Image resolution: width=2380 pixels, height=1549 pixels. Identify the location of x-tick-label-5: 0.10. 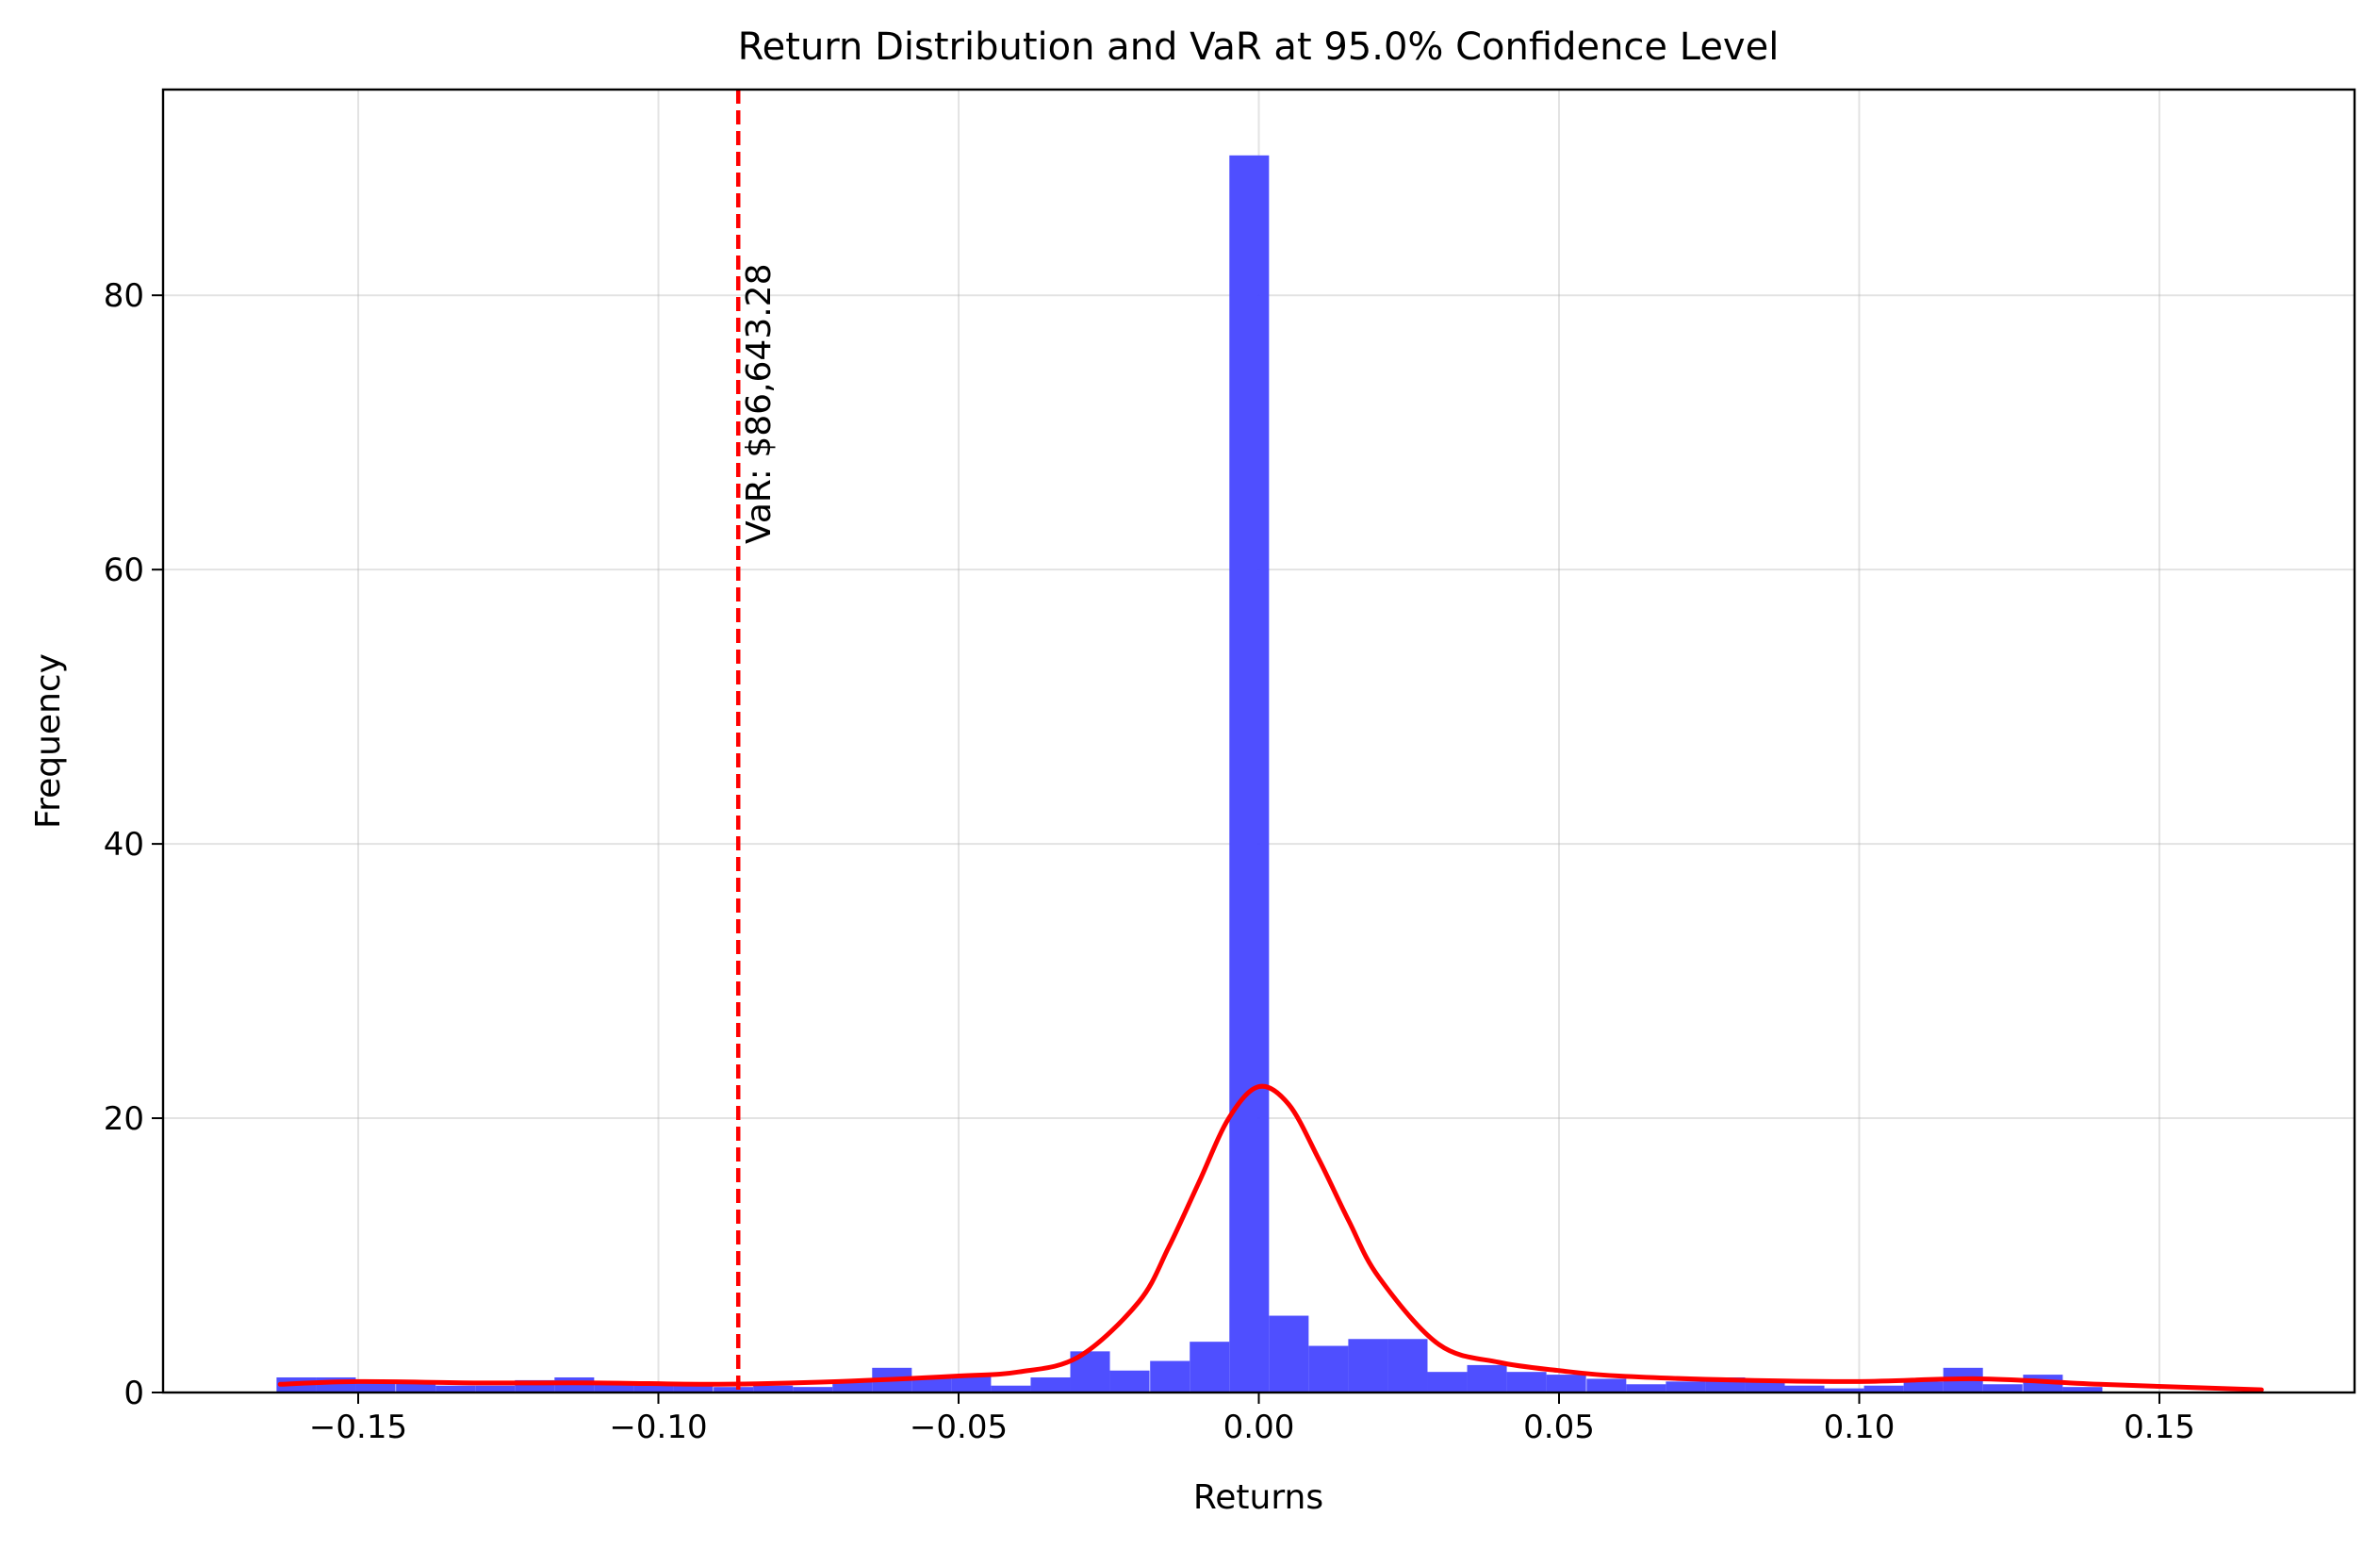
(1860, 1427).